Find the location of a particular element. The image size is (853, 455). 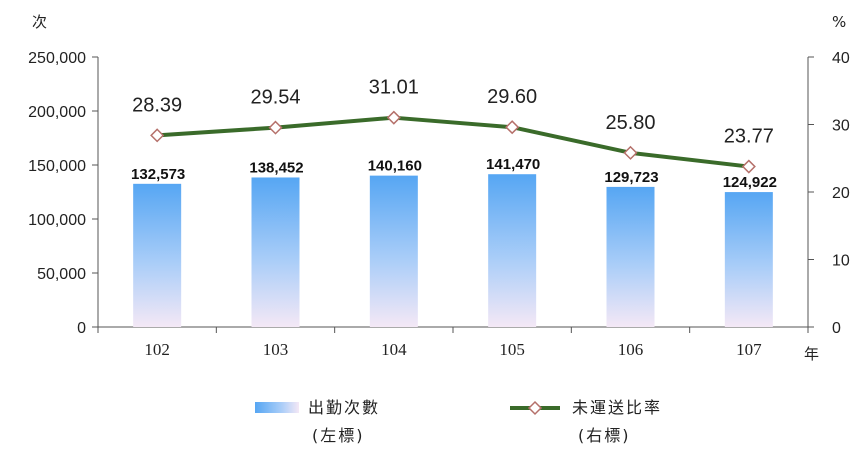

x-tick-label: 10⁵ is located at coordinates (512, 349).